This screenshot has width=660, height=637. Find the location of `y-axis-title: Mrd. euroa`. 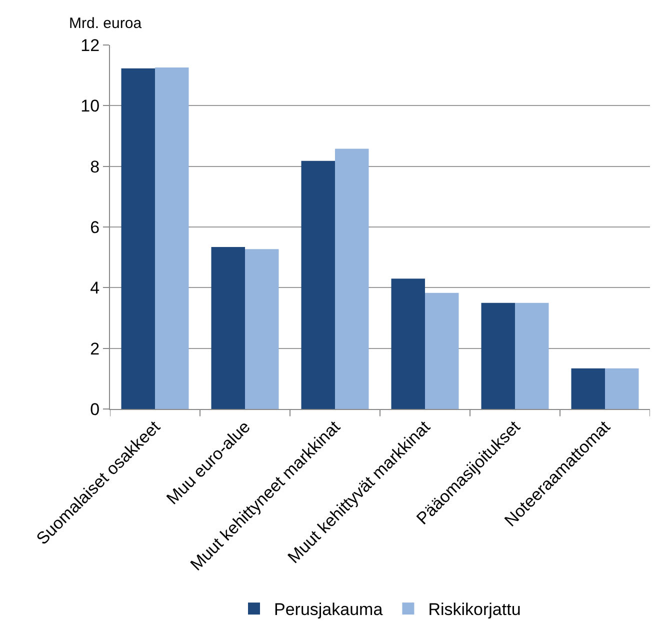

y-axis-title: Mrd. euroa is located at coordinates (105, 23).